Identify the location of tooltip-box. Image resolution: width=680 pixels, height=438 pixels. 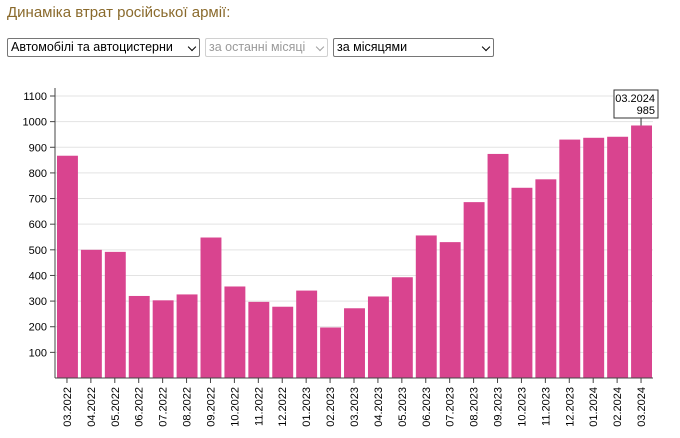
(636, 104).